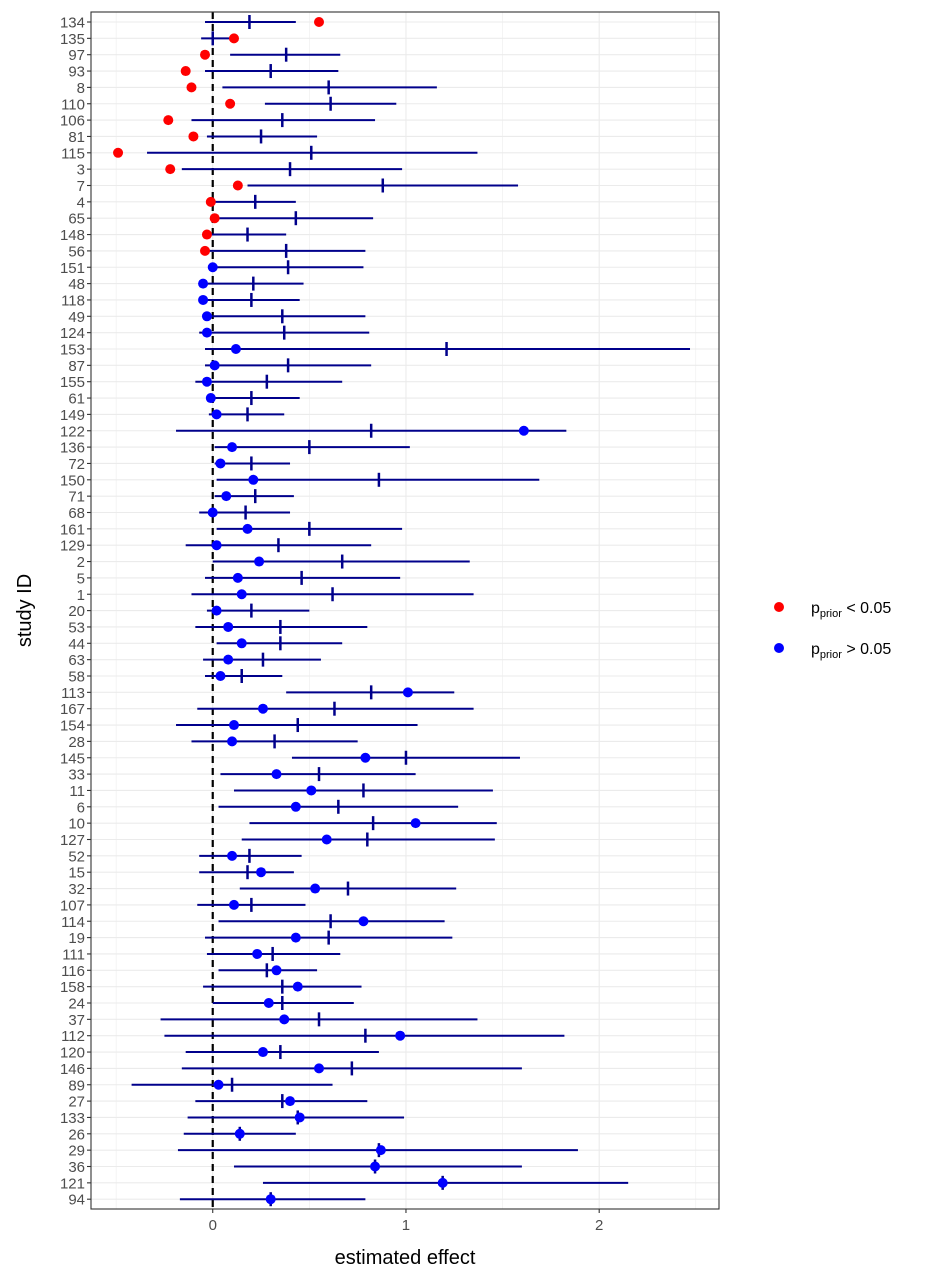 The height and width of the screenshot is (1283, 941). Describe the element at coordinates (76, 1020) in the screenshot. I see `y-tick-label: 37` at that location.